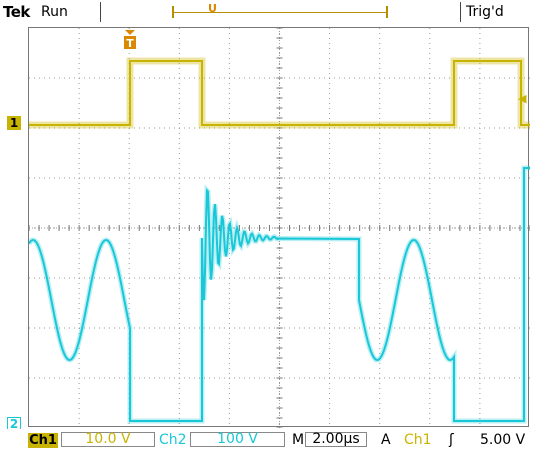 Image resolution: width=533 pixels, height=451 pixels. I want to click on timebase-label: M, so click(298, 440).